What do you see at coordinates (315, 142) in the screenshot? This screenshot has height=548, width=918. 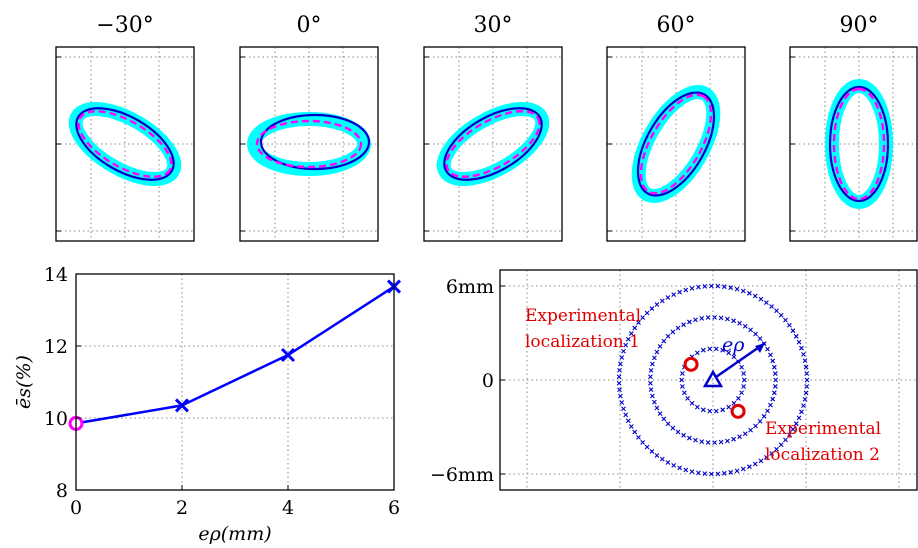 I see `estimated-ellipse` at bounding box center [315, 142].